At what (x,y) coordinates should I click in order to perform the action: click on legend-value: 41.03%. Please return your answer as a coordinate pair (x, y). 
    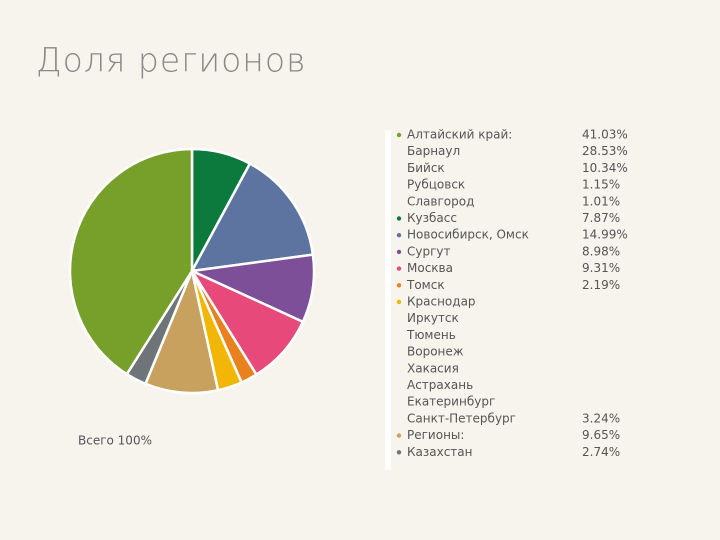
    Looking at the image, I should click on (605, 135).